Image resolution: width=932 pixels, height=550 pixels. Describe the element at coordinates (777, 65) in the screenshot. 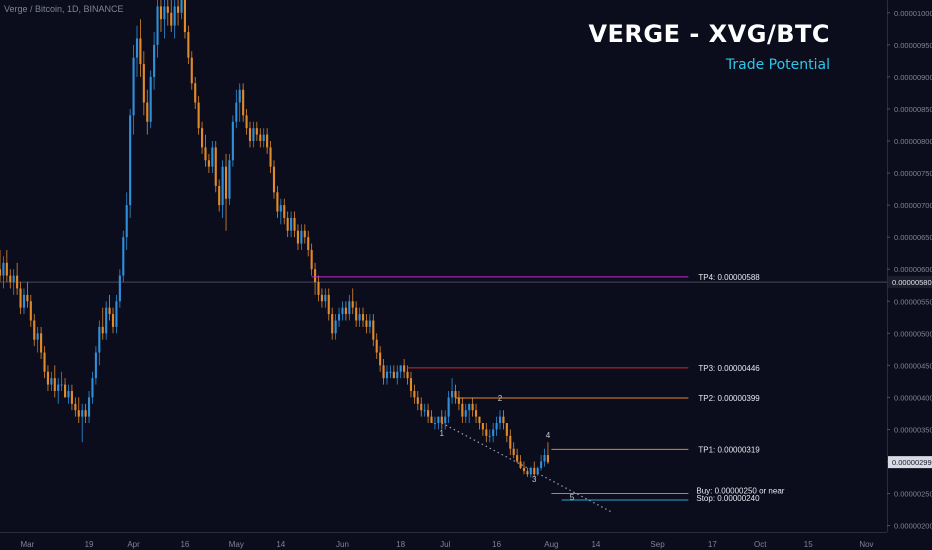

I see `chart-subtitle: Trade Potential` at that location.